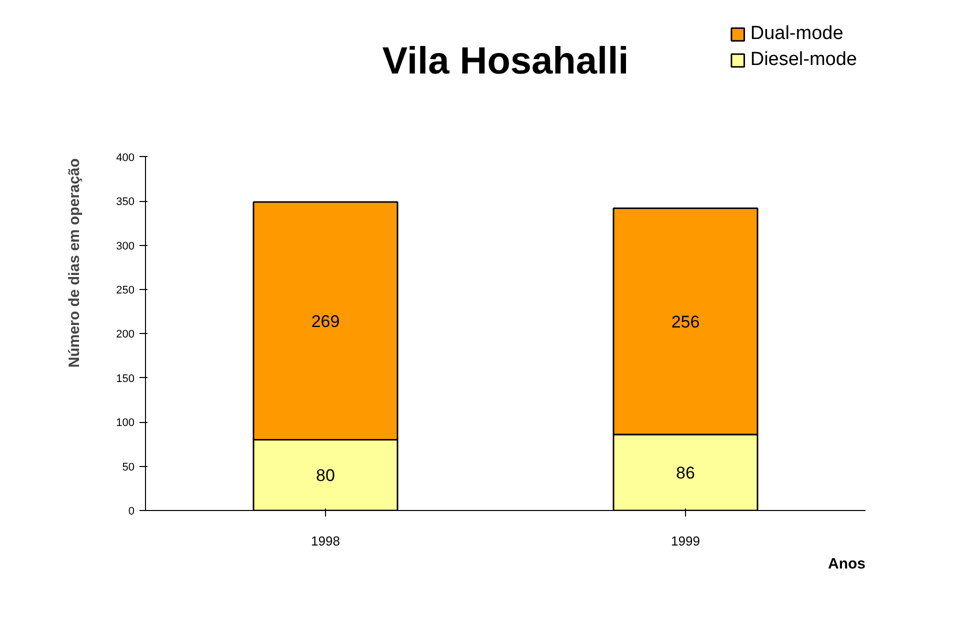 This screenshot has height=635, width=954. What do you see at coordinates (797, 34) in the screenshot?
I see `legend-label: Dual-mode` at bounding box center [797, 34].